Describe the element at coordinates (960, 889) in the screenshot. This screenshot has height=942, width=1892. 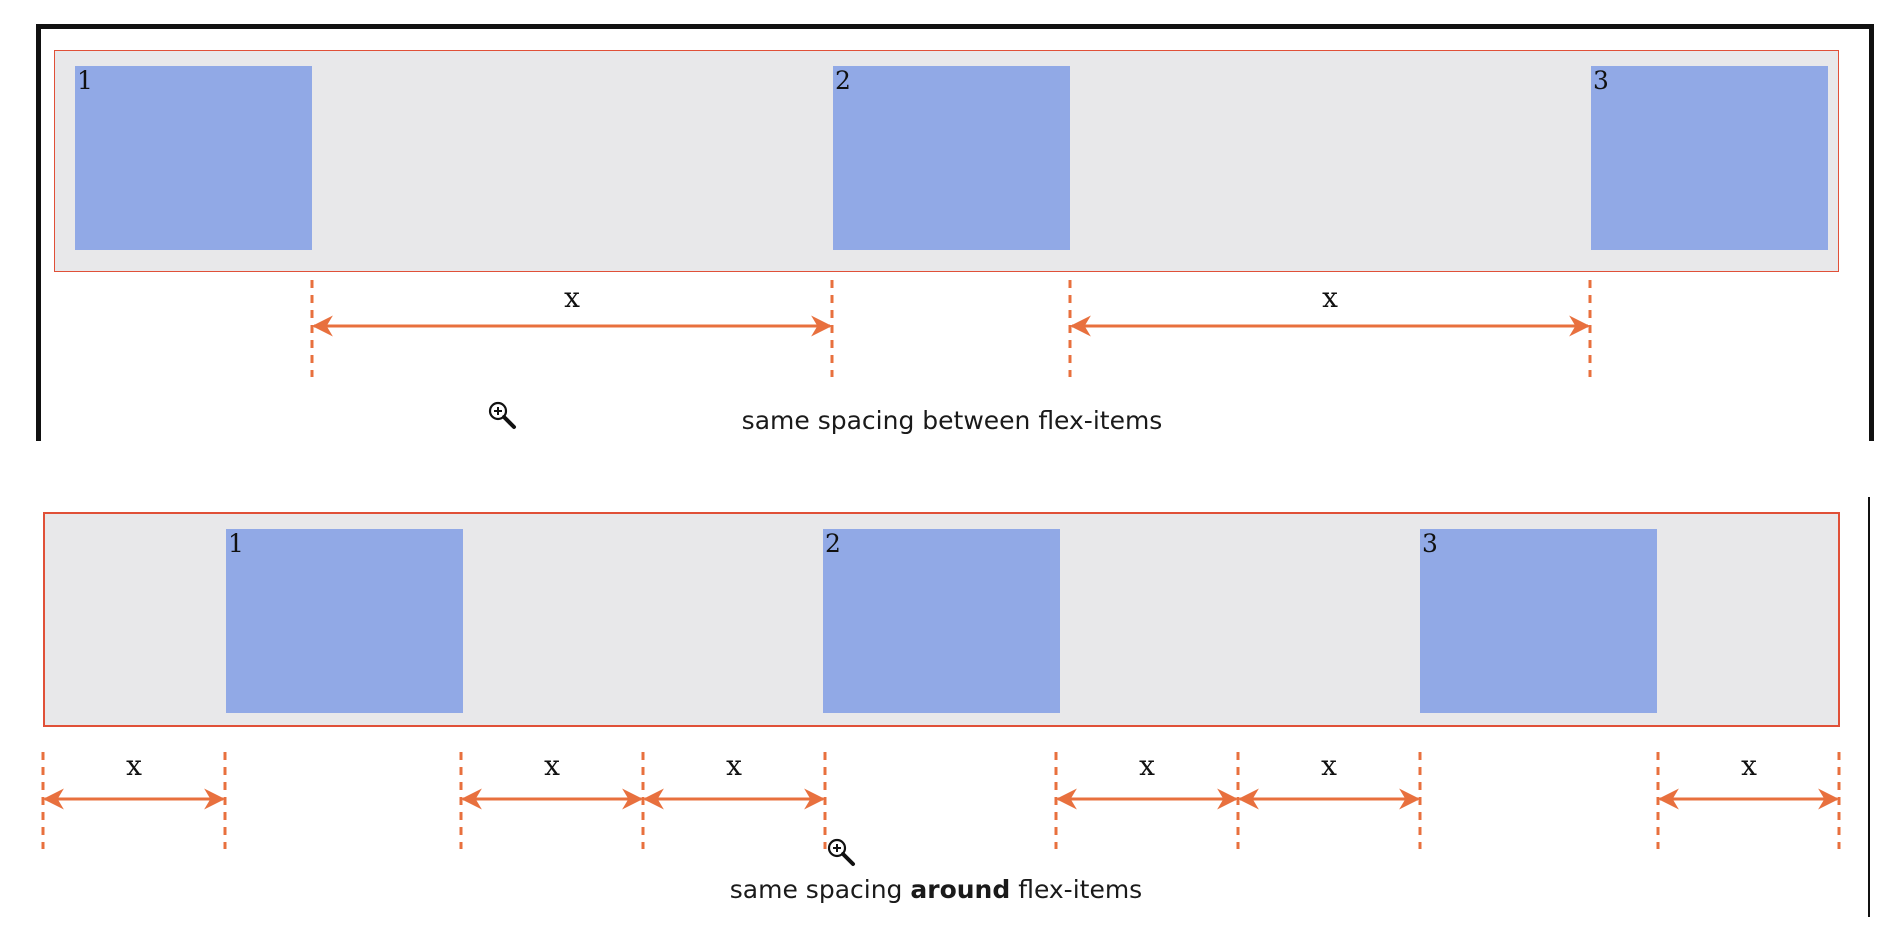
I see `caption-bold-text: around` at that location.